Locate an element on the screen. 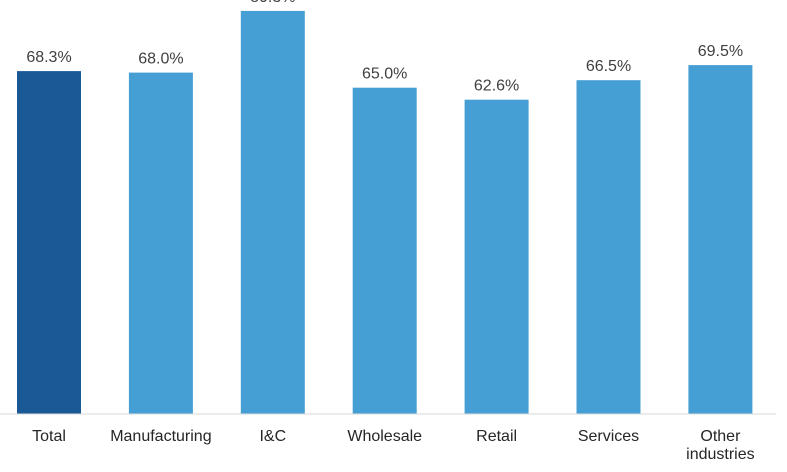 The image size is (787, 472). category-label-line: I&C is located at coordinates (272, 436).